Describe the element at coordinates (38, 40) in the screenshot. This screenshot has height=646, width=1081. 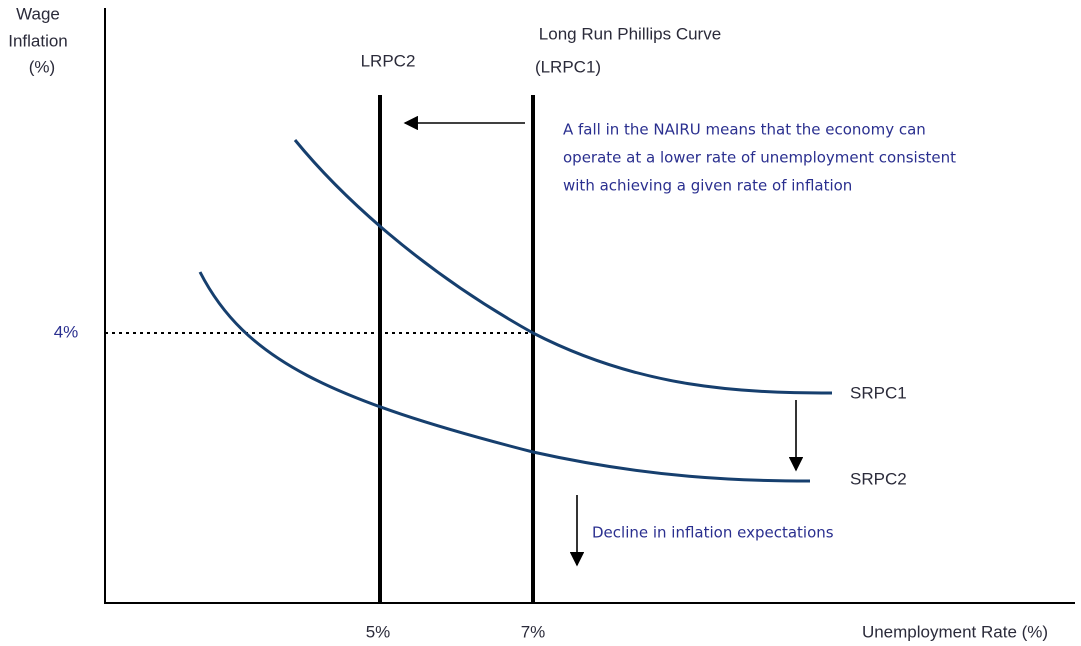
I see `y-axis-label: Inflation` at that location.